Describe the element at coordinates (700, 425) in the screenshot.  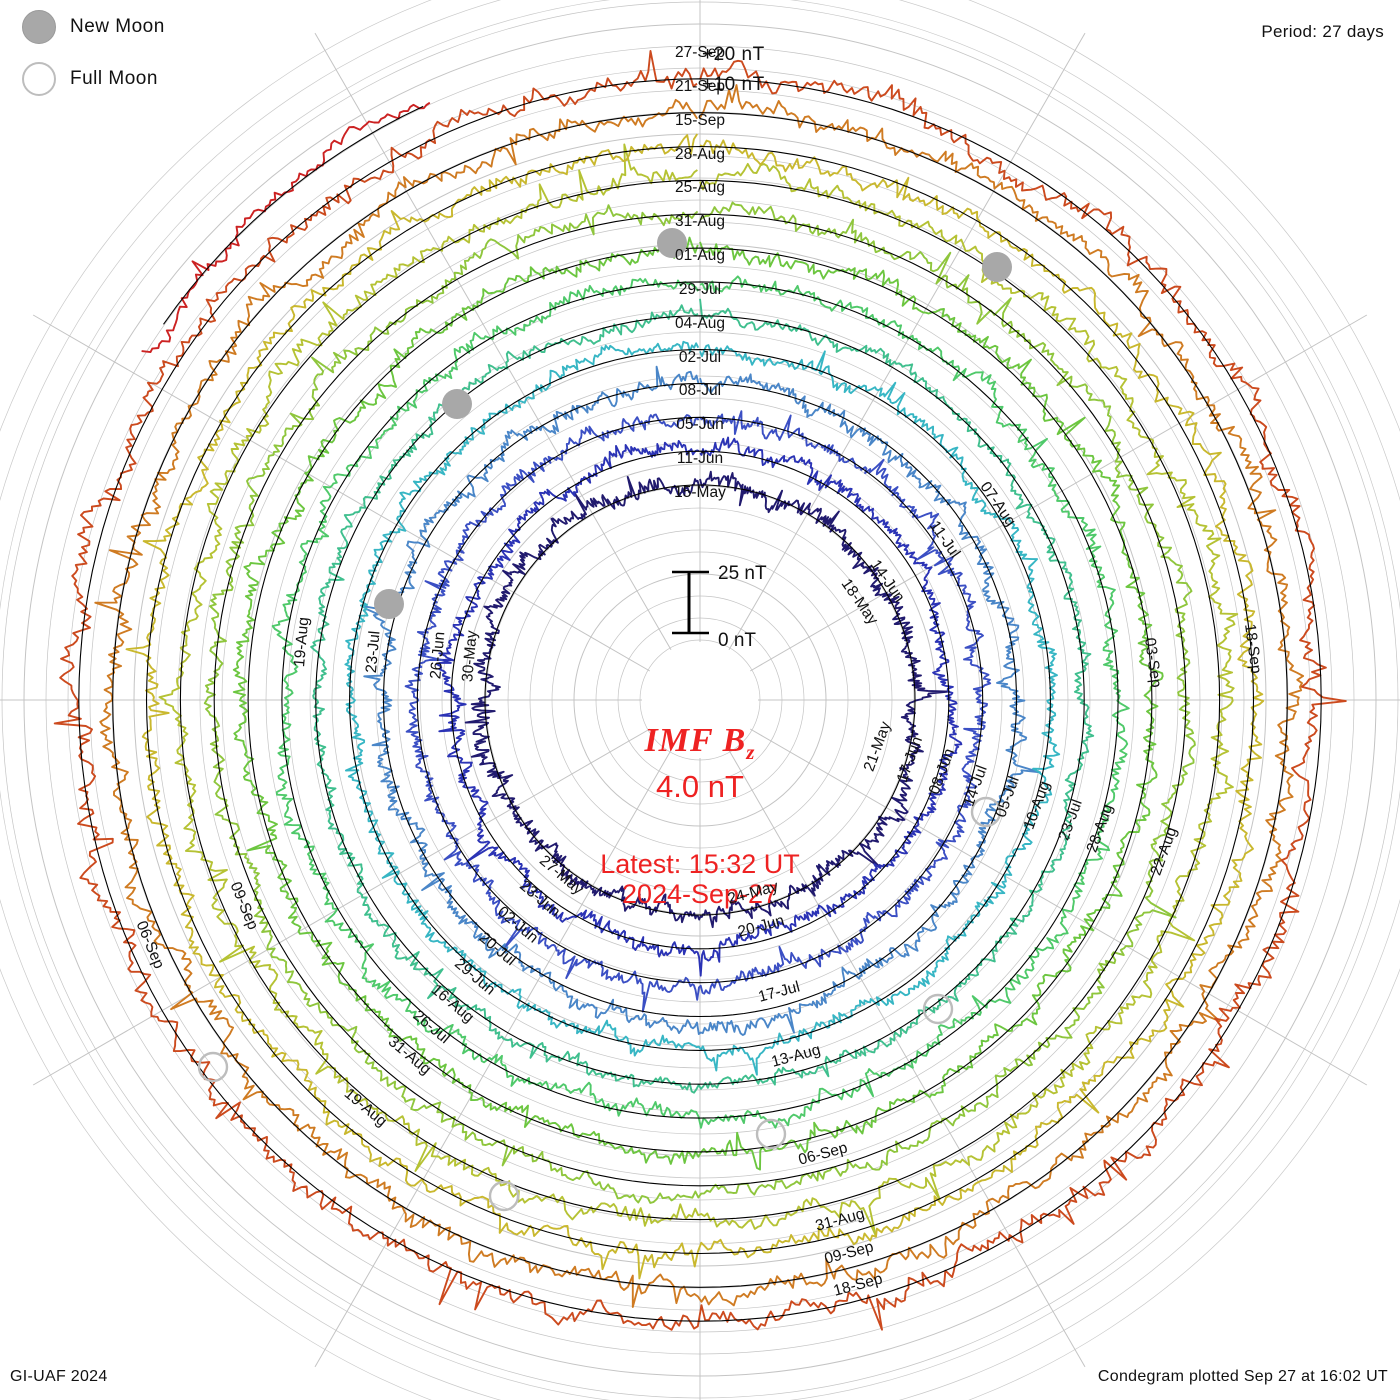
I see `date-label: 05-Jun` at that location.